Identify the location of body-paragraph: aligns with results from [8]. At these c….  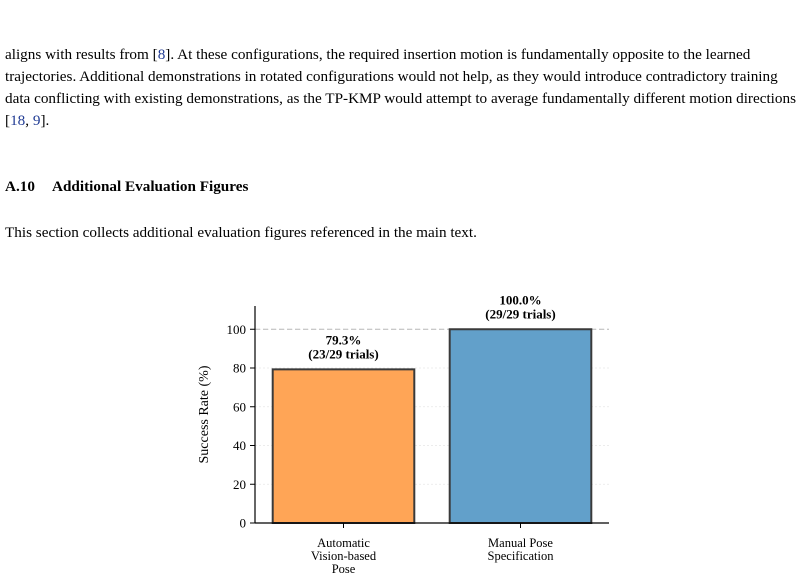
(400, 87).